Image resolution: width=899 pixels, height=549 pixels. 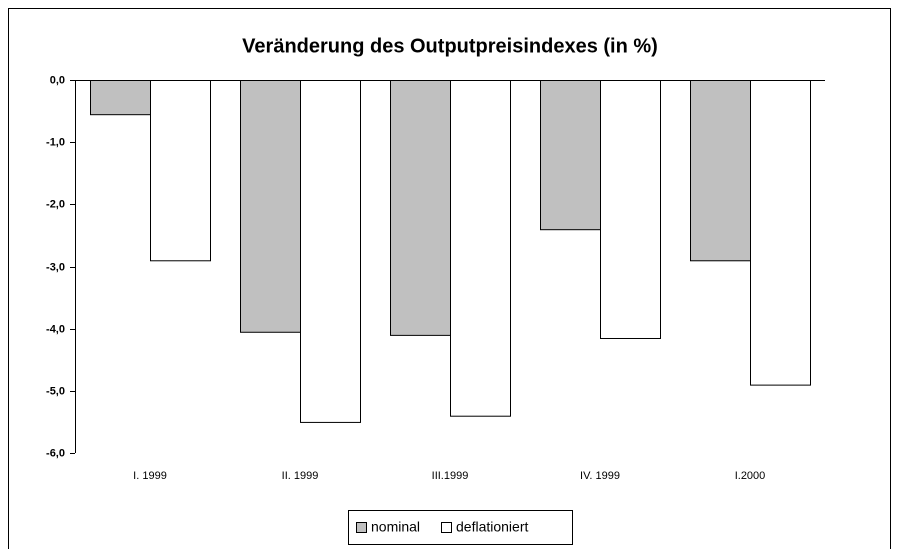 I want to click on y-tick-label: -3,0, so click(x=55, y=267).